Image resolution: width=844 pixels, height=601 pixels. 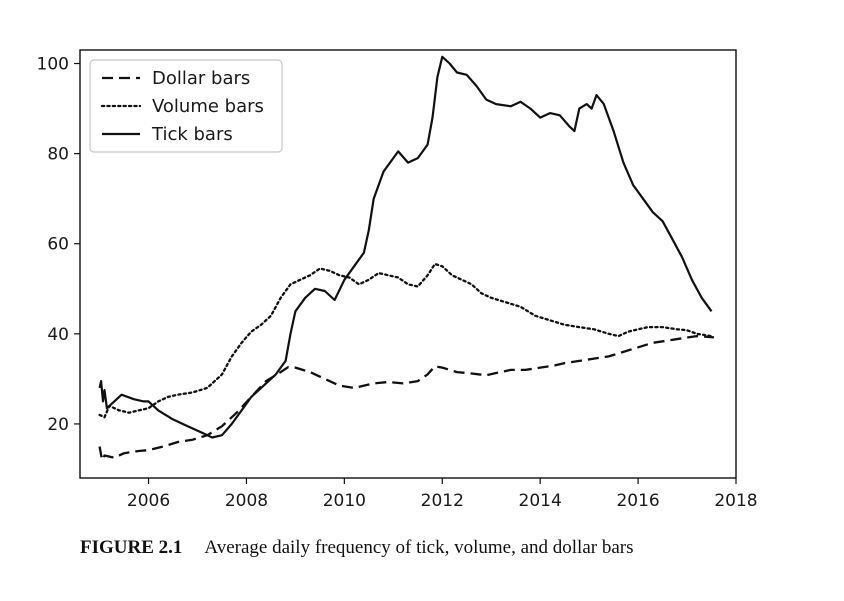 What do you see at coordinates (148, 501) in the screenshot?
I see `x-tick-label: 2006` at bounding box center [148, 501].